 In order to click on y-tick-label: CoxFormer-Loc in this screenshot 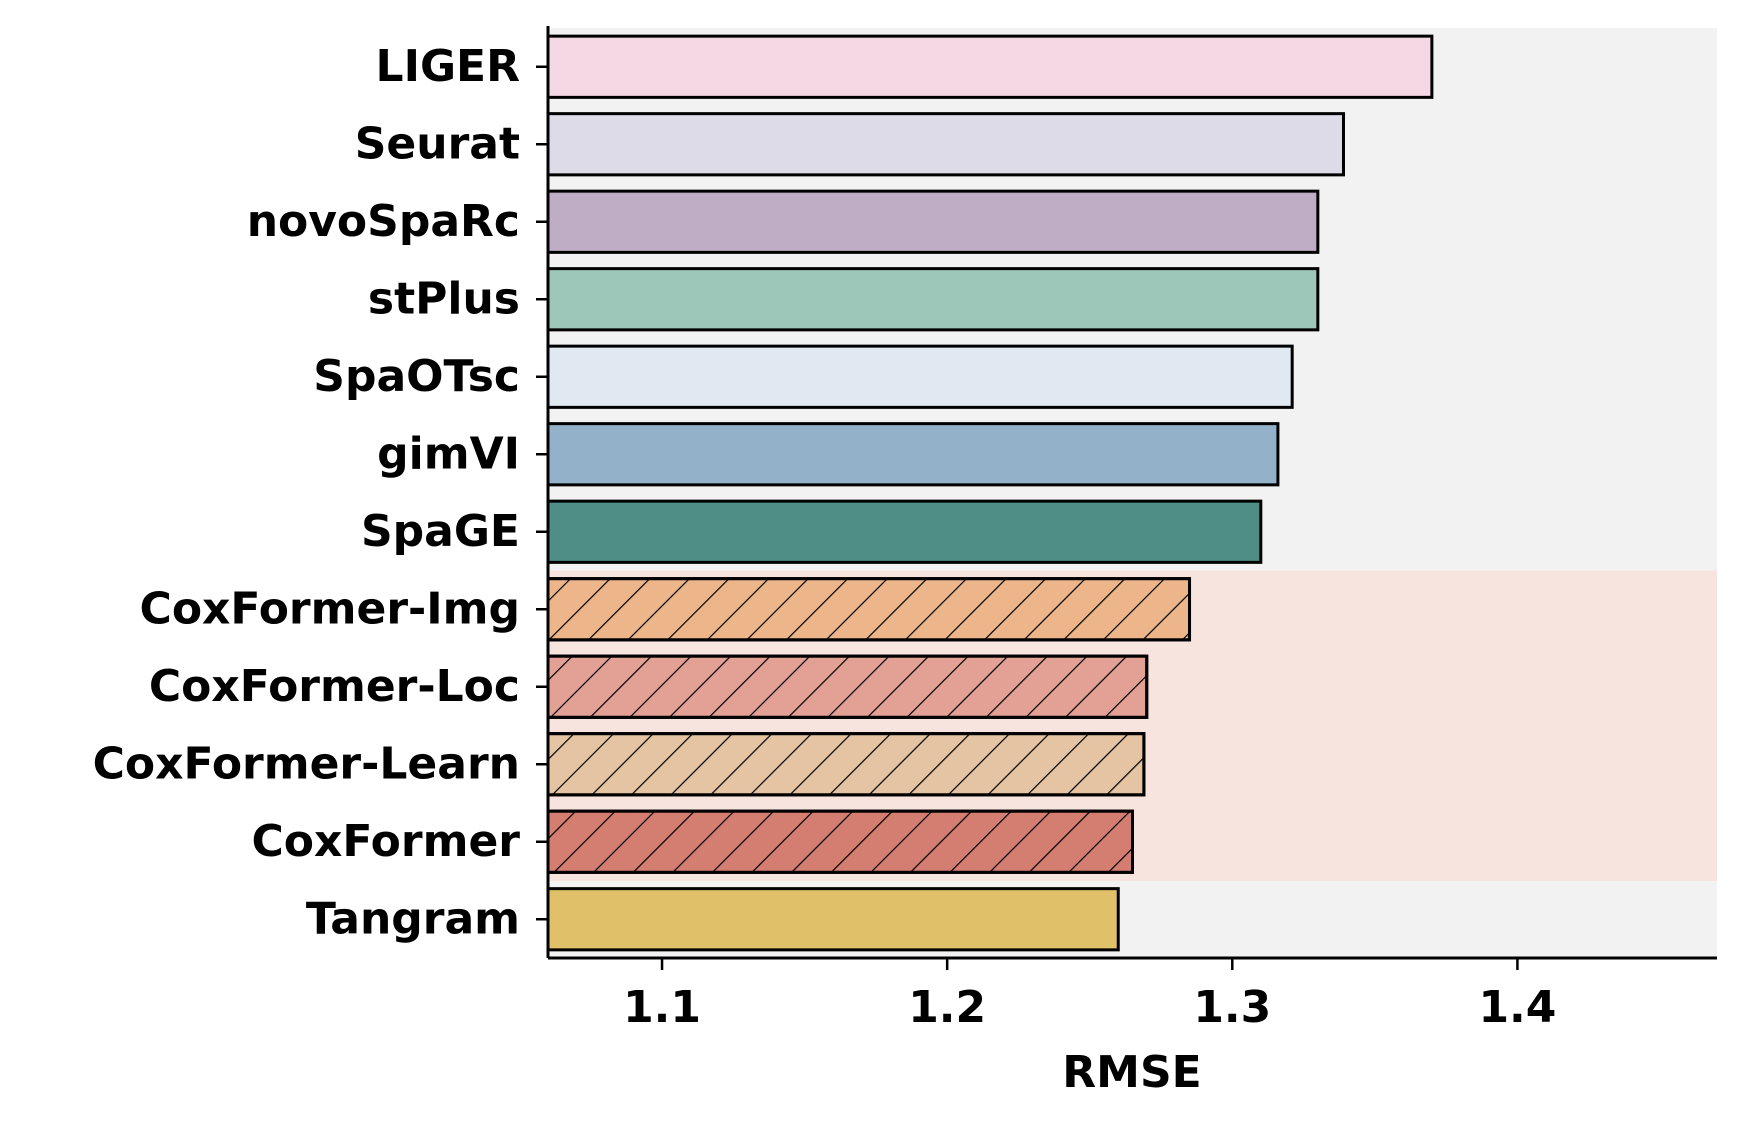, I will do `click(334, 686)`.